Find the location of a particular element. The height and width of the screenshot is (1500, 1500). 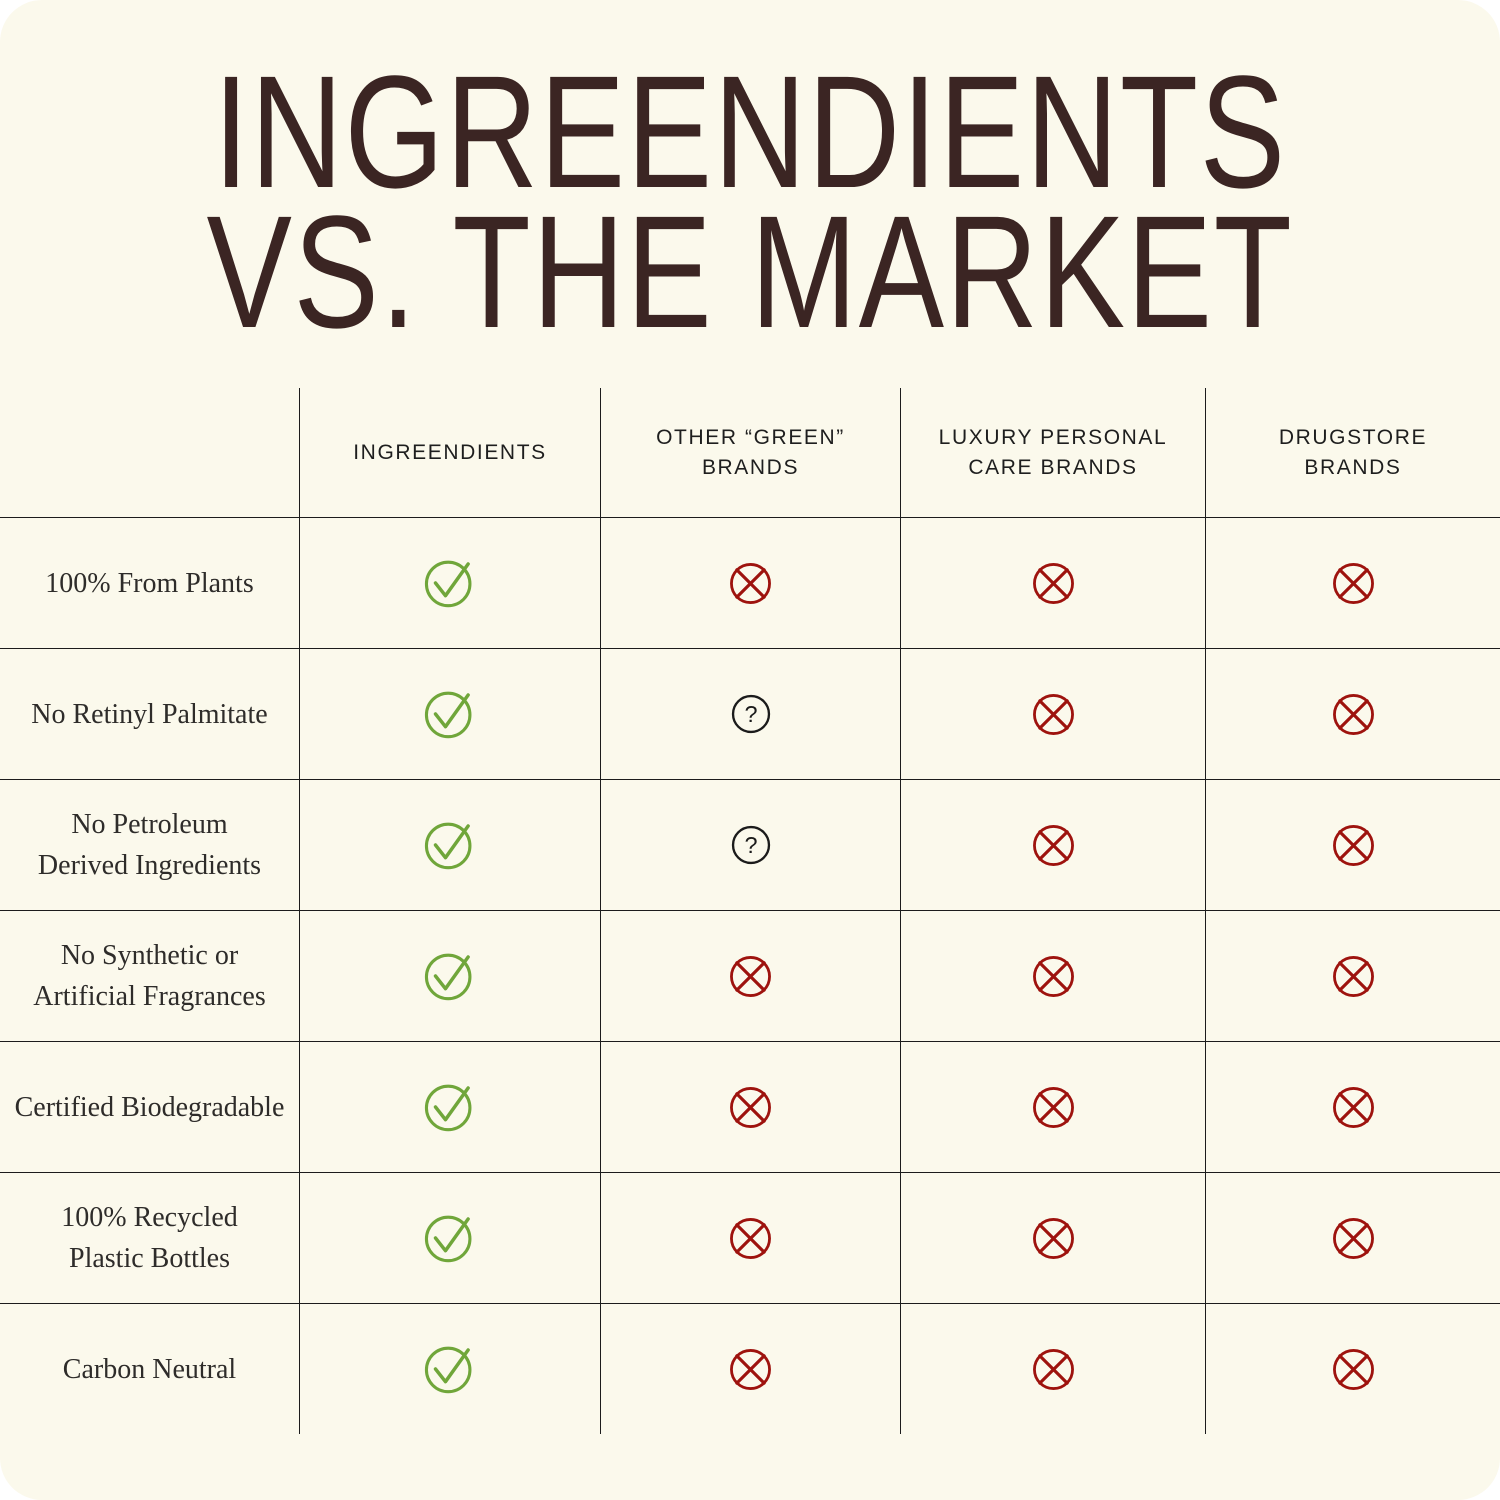

row-label-text: 100% From Plants is located at coordinates (149, 583).